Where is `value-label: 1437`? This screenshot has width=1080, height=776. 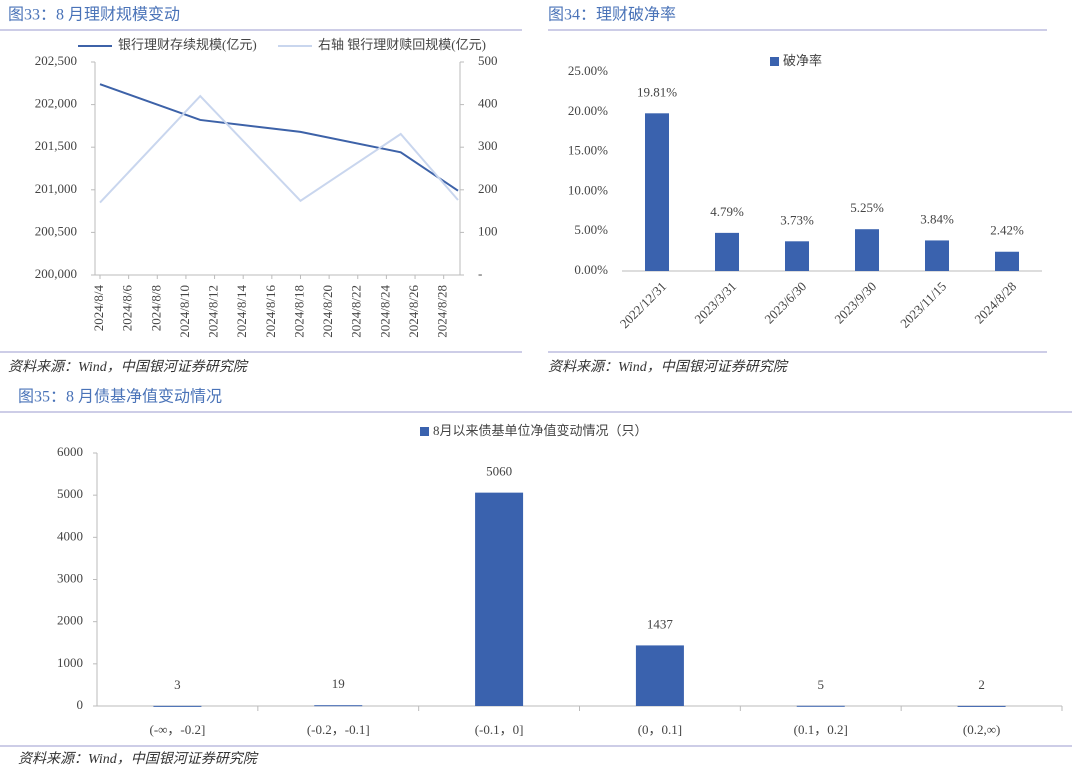 value-label: 1437 is located at coordinates (660, 623).